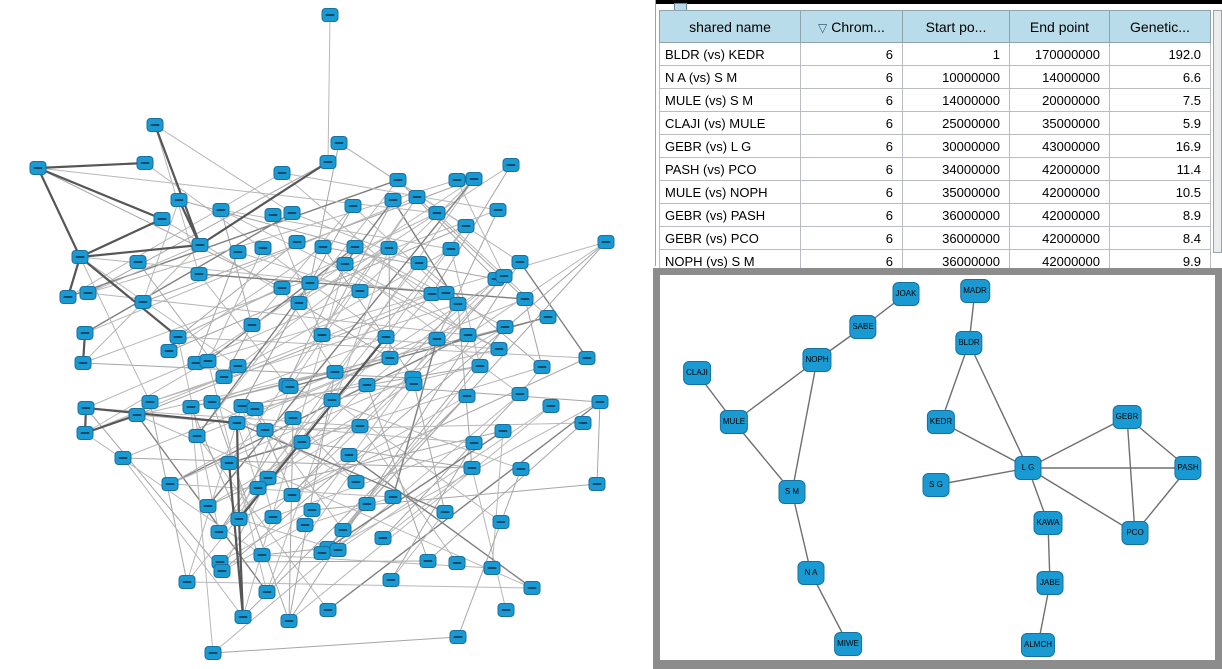 Image resolution: width=1222 pixels, height=669 pixels. What do you see at coordinates (730, 192) in the screenshot?
I see `cell-shared-name: MULE (vs) NOPH` at bounding box center [730, 192].